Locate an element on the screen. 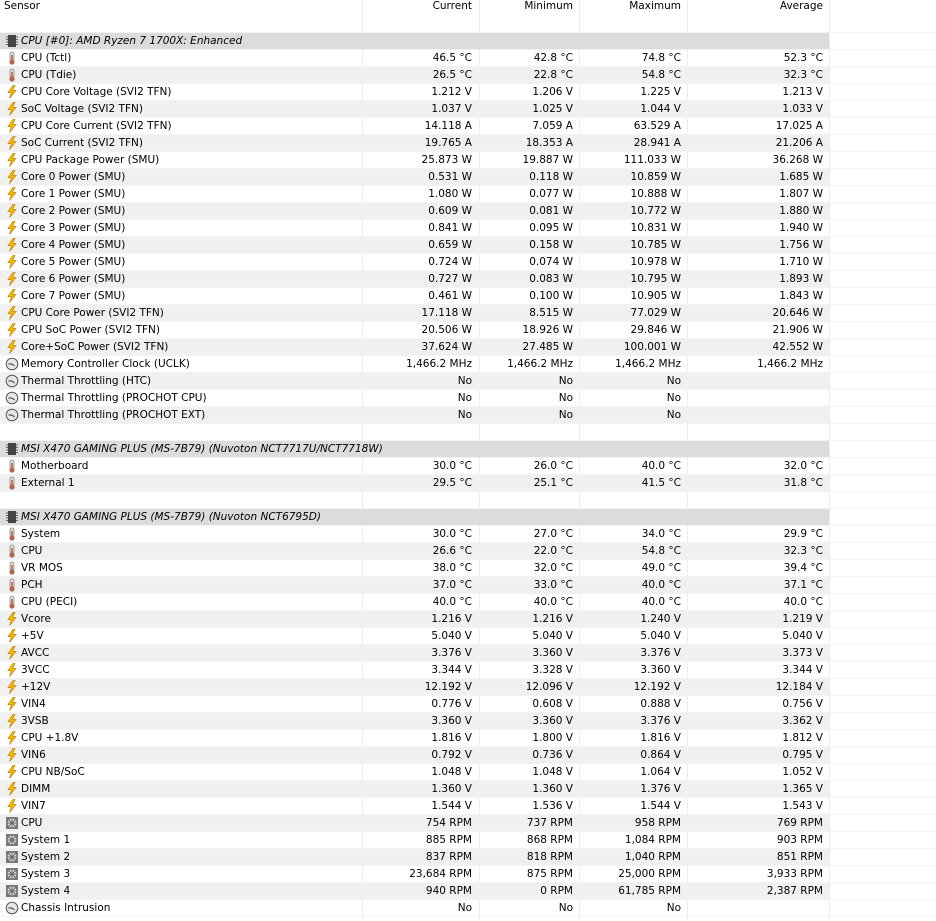 The height and width of the screenshot is (921, 936). sensor-row: CPU 754 RPM 737 RPM 958 RPM 769 RPM is located at coordinates (468, 823).